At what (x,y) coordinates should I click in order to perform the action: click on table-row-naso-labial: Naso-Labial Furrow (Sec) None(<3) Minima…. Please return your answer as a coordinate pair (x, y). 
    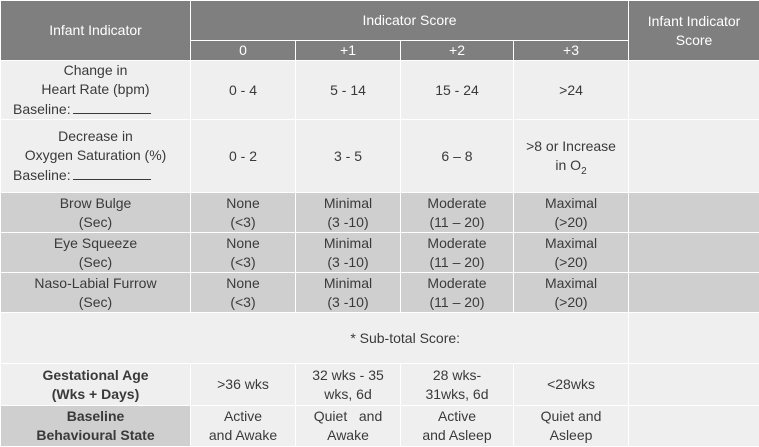
    Looking at the image, I should click on (380, 293).